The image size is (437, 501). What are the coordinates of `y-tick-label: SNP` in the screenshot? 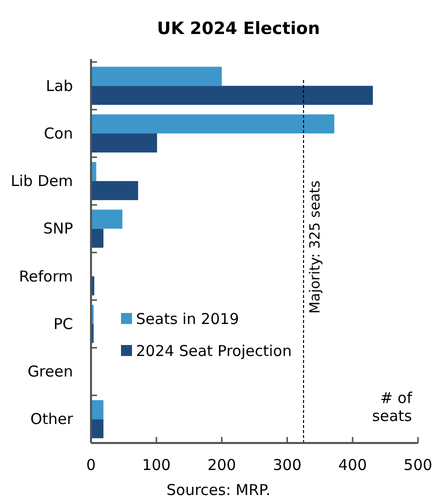 It's located at (58, 229).